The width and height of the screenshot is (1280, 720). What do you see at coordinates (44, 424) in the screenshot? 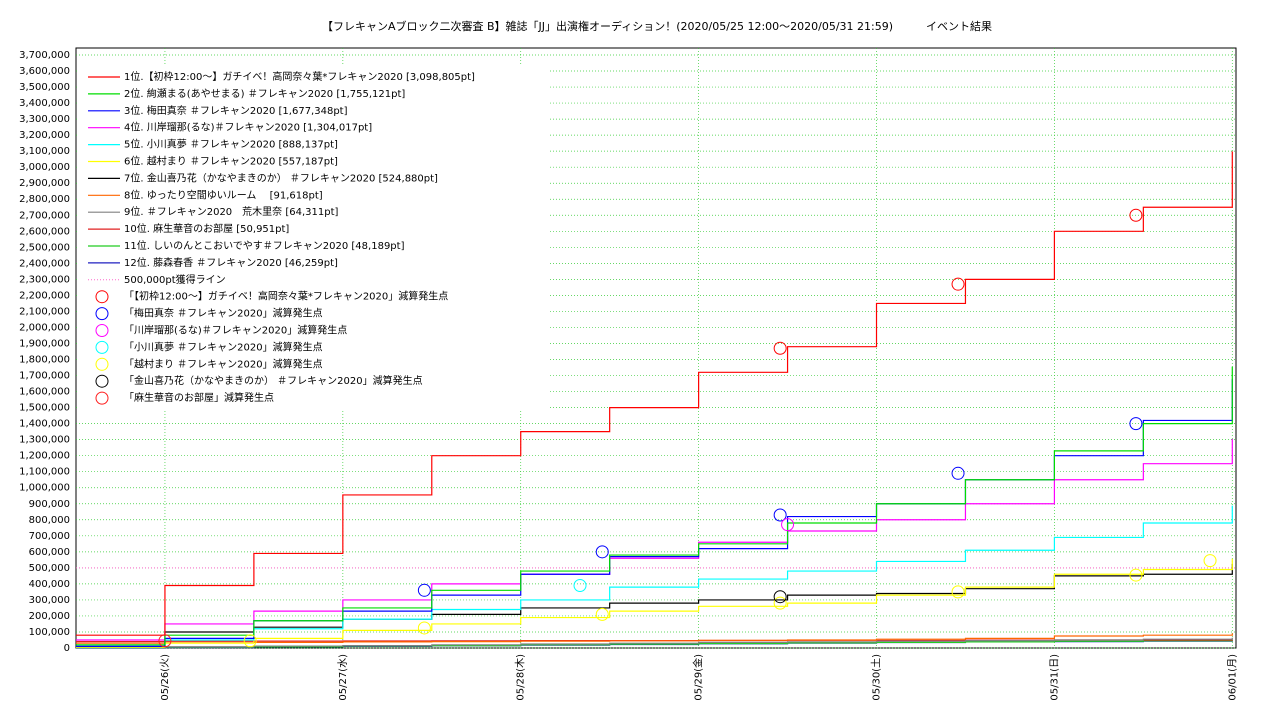
I see `y-tick-label: 1,400,000` at bounding box center [44, 424].